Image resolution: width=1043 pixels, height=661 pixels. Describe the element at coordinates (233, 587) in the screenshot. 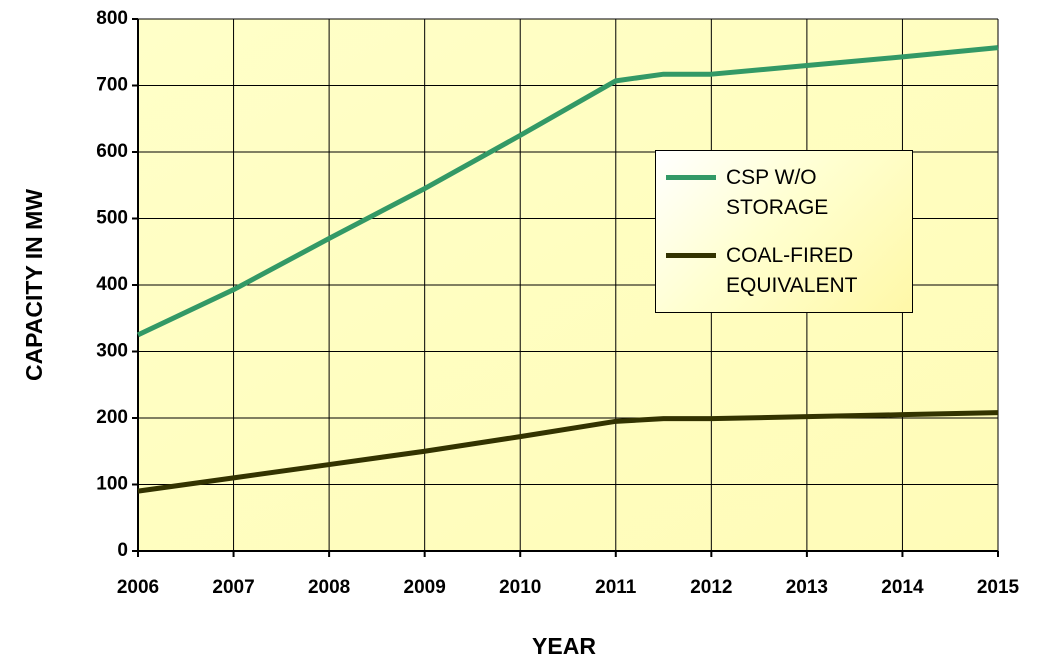

I see `x-tick-label: 2007` at that location.